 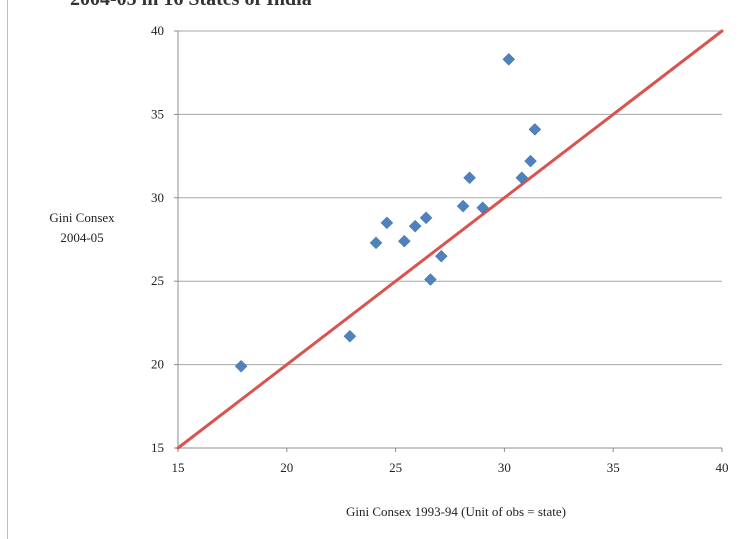 I want to click on x-tick-label-40: 40, so click(x=722, y=467).